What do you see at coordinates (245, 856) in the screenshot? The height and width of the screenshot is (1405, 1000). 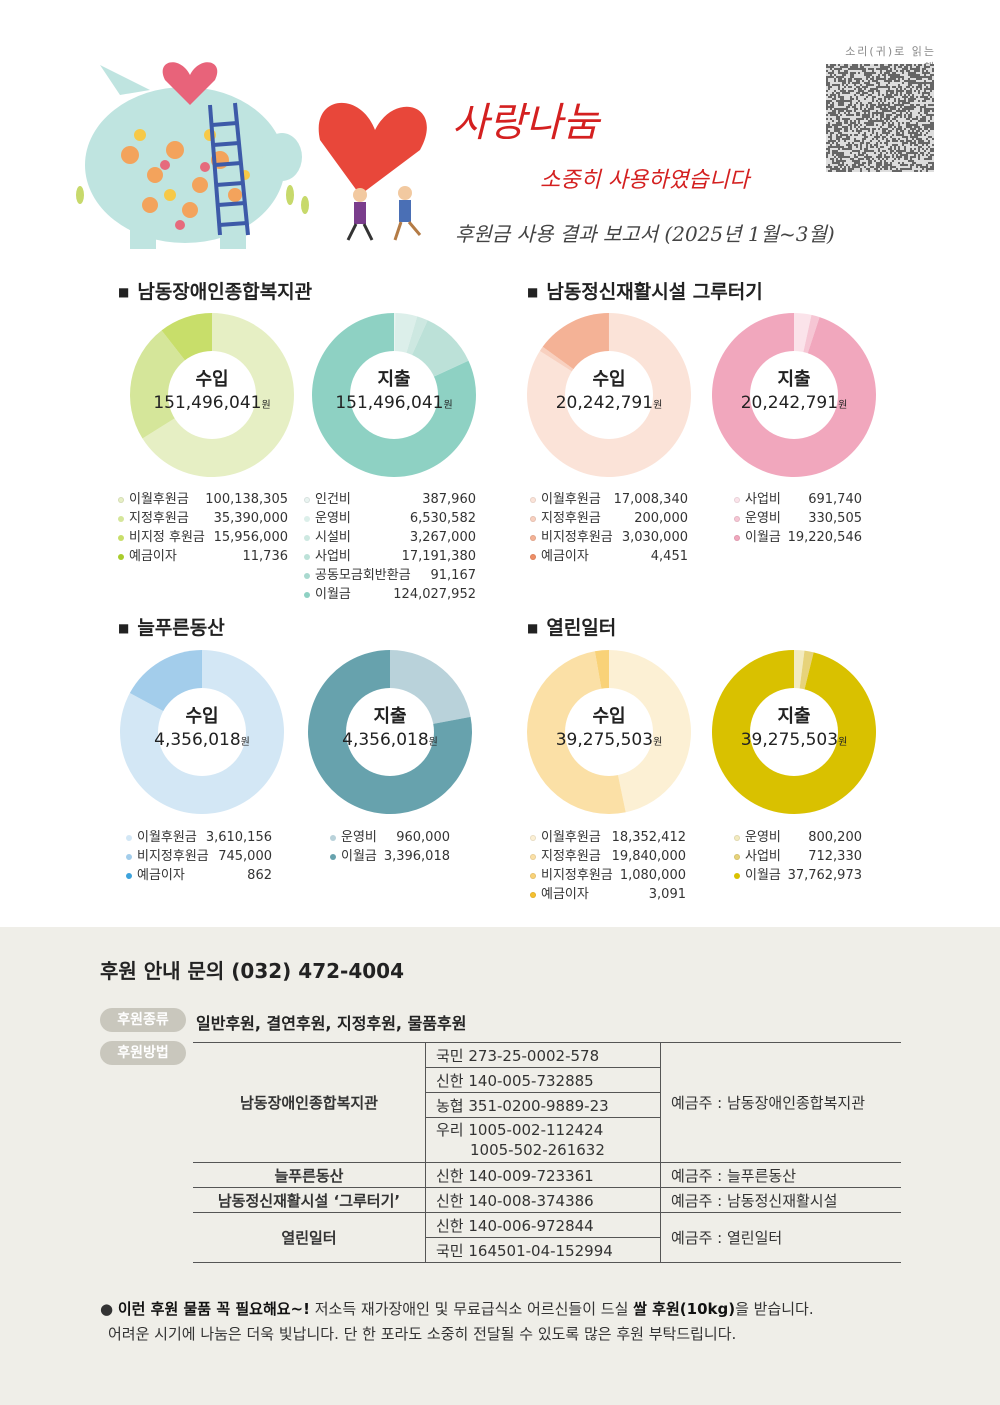 I see `income-legend-value: 745,000` at bounding box center [245, 856].